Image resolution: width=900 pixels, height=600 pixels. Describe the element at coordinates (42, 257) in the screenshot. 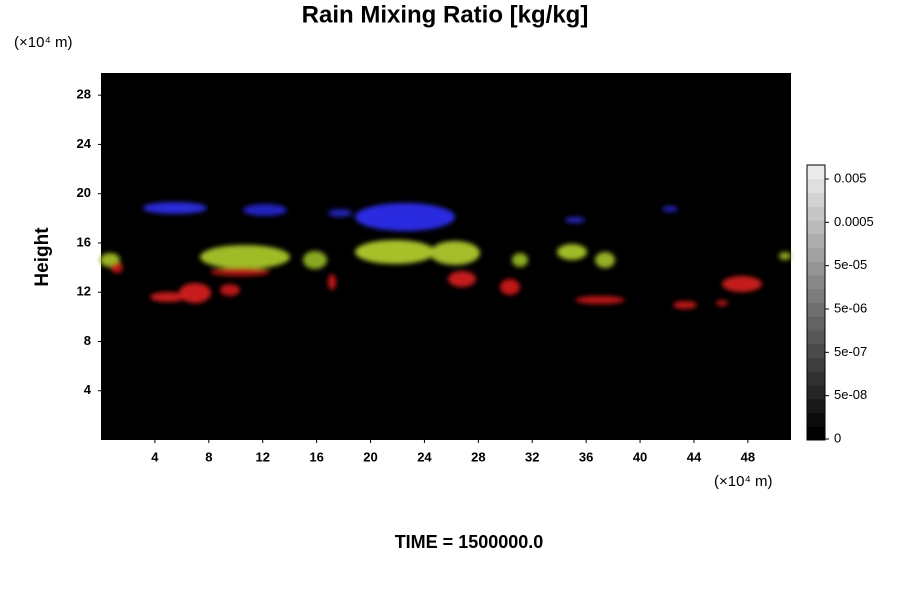

I see `y-axis-label: Height` at that location.